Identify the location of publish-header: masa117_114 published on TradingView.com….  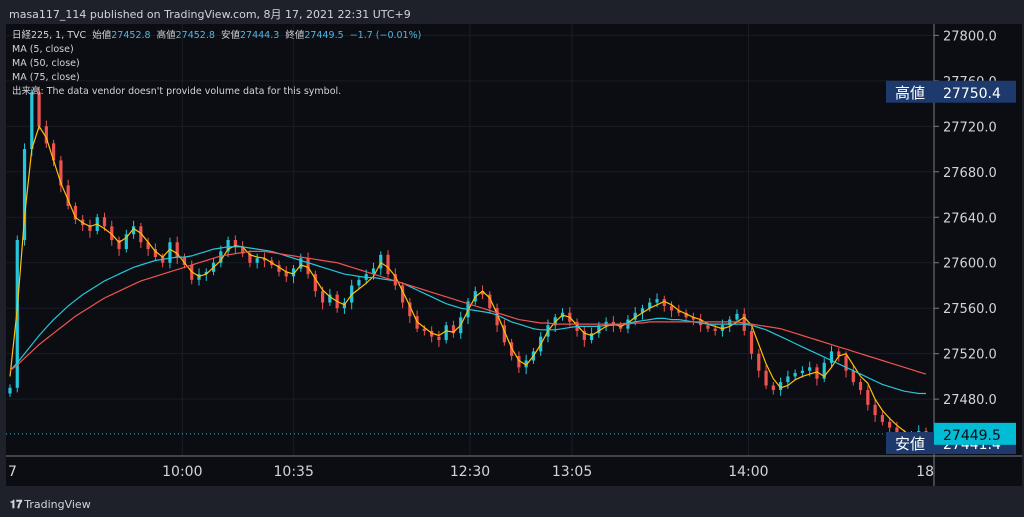
(512, 12).